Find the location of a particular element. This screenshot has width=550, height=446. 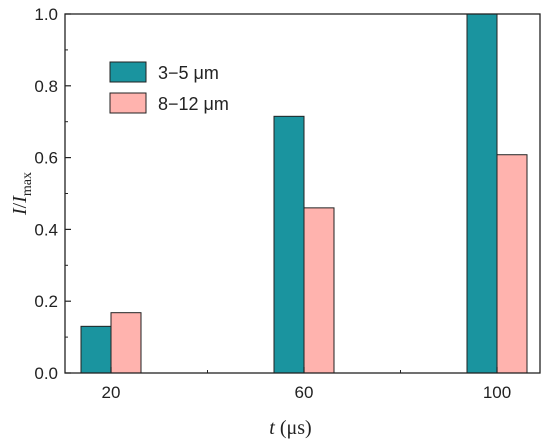

y-tick-label: 1.0 is located at coordinates (46, 14).